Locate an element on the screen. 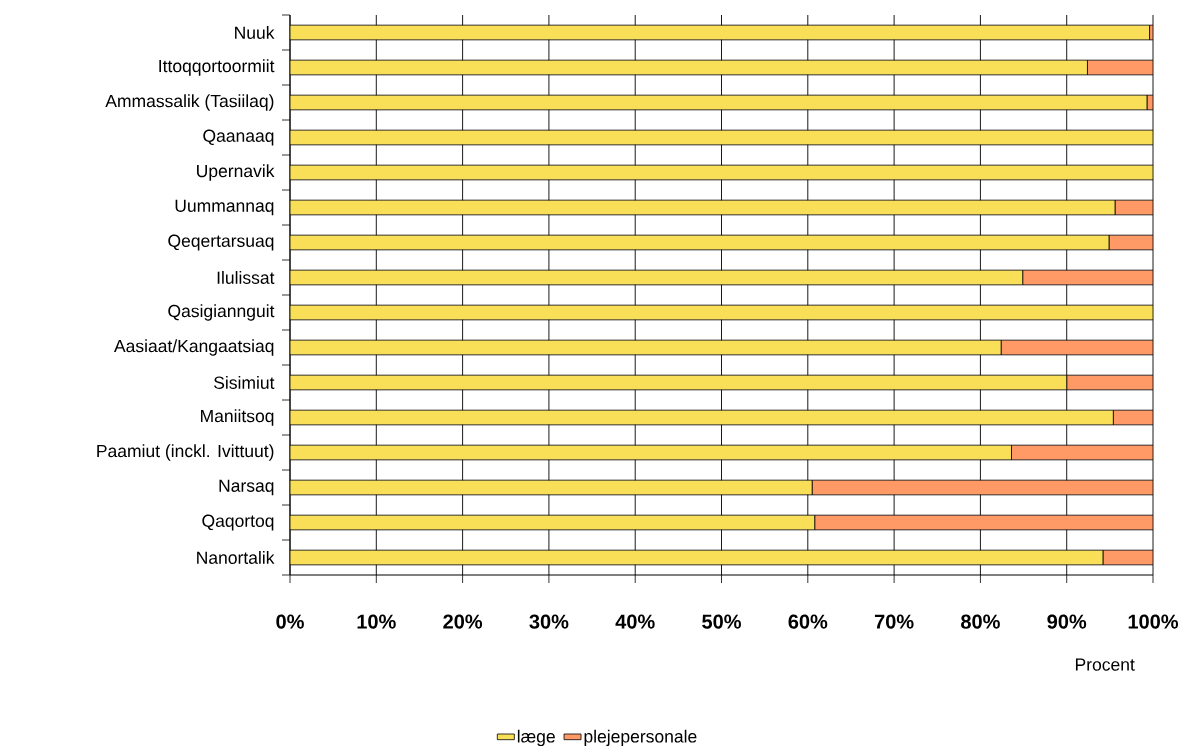  x-tick-label: 70% is located at coordinates (894, 621).